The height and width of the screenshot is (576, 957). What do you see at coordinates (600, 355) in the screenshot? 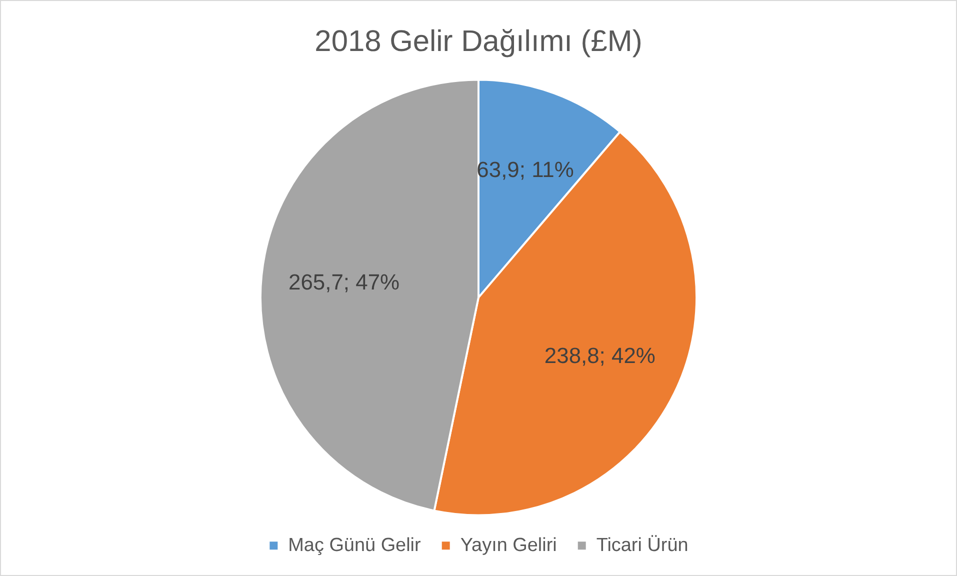
I see `data-label: 238,8; 42%` at bounding box center [600, 355].